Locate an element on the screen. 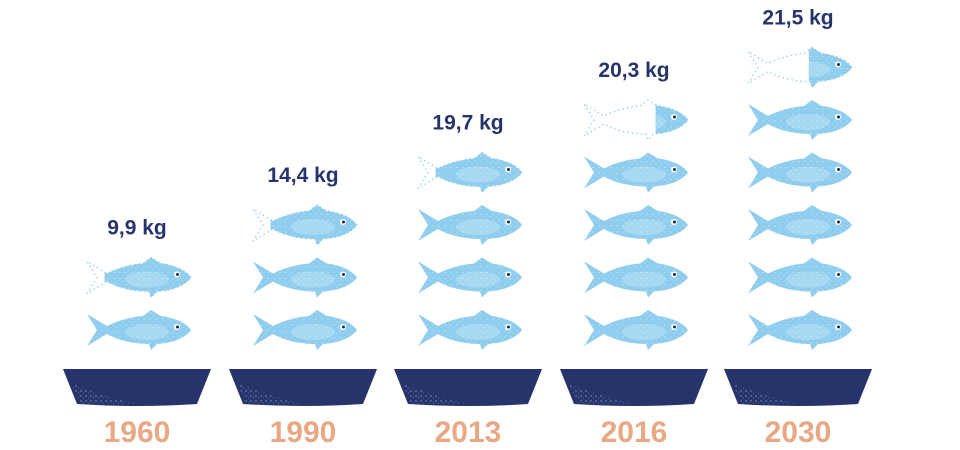 This screenshot has width=960, height=450. year-label: 2013 is located at coordinates (468, 432).